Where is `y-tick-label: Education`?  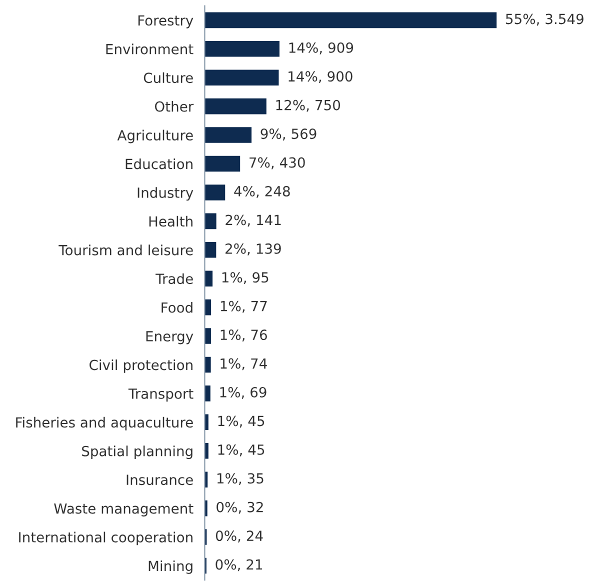
y-tick-label: Education is located at coordinates (159, 164).